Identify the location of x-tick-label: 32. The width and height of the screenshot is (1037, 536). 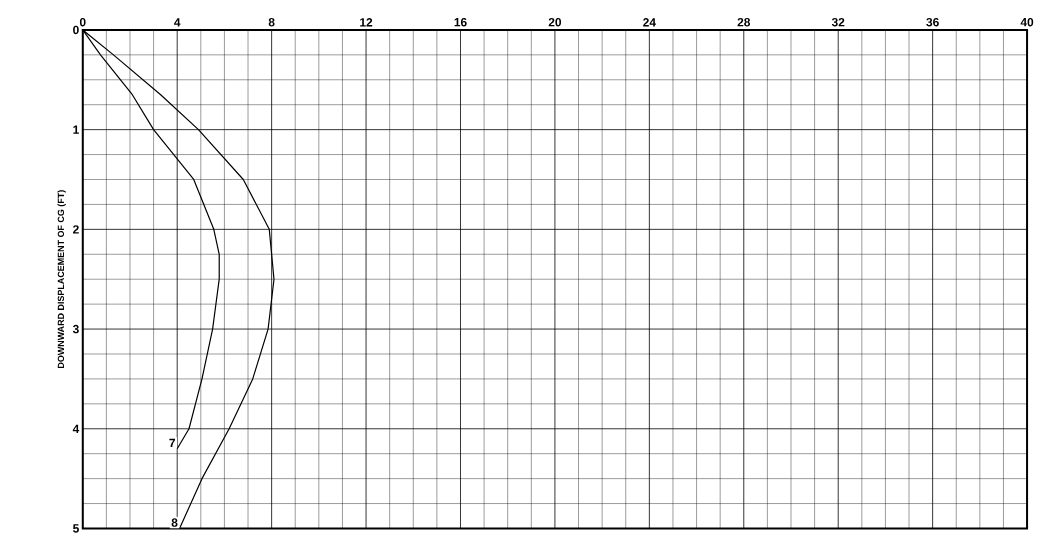
(838, 22).